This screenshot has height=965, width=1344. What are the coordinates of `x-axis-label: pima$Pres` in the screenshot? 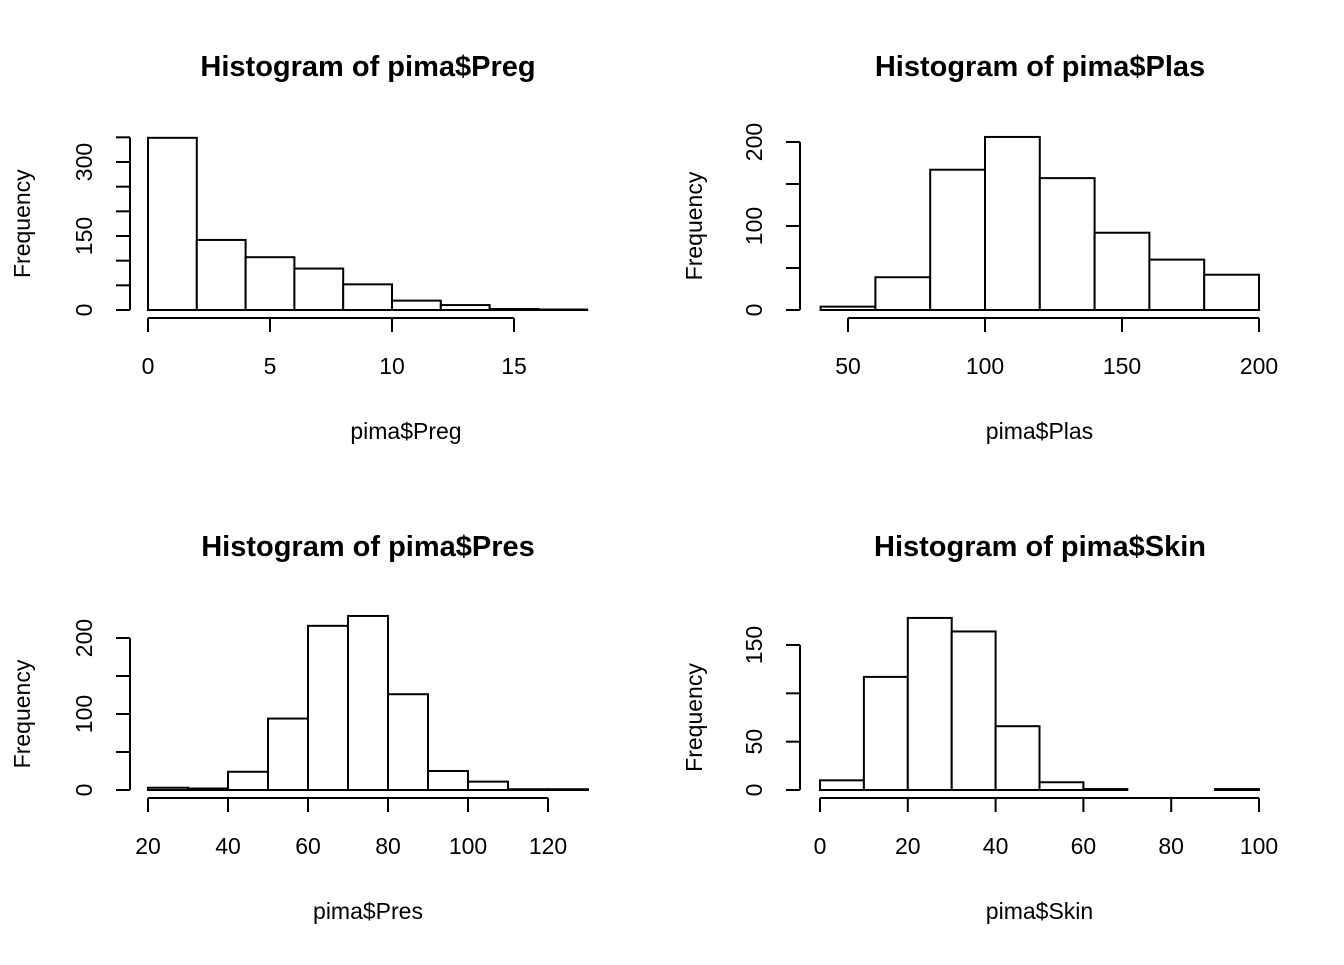 It's located at (368, 911).